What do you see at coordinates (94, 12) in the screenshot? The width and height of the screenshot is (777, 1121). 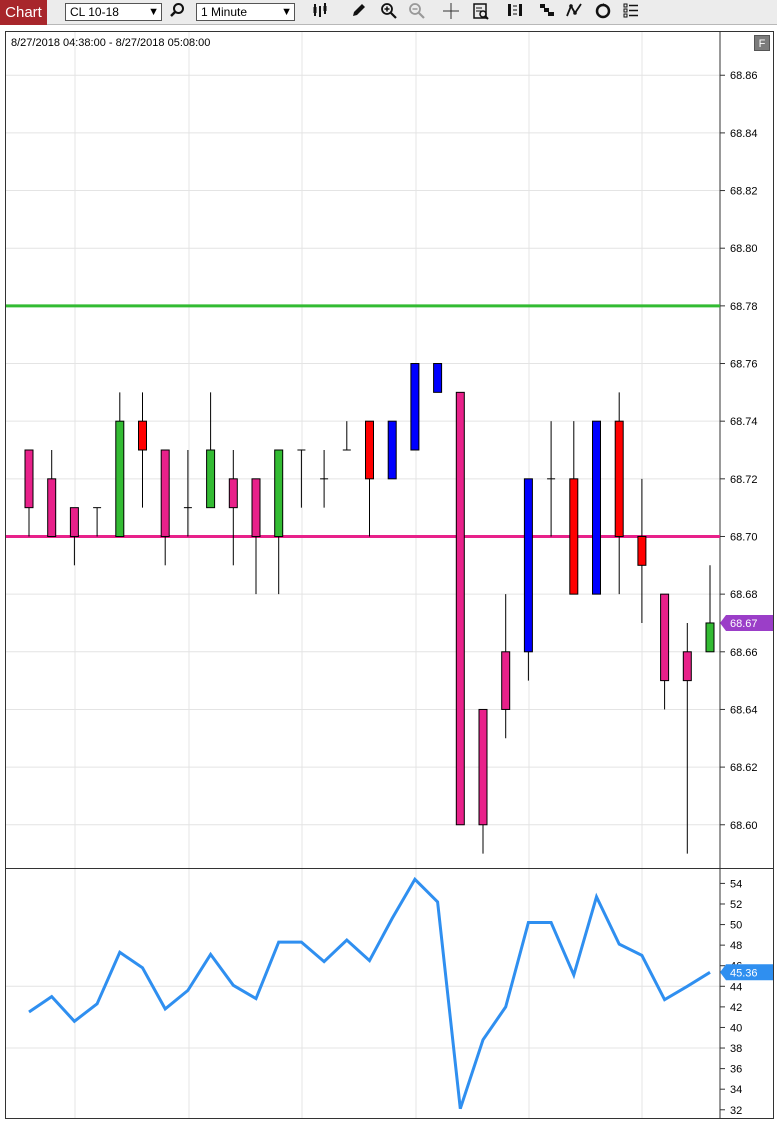 I see `instrument-value: CL 10-18` at bounding box center [94, 12].